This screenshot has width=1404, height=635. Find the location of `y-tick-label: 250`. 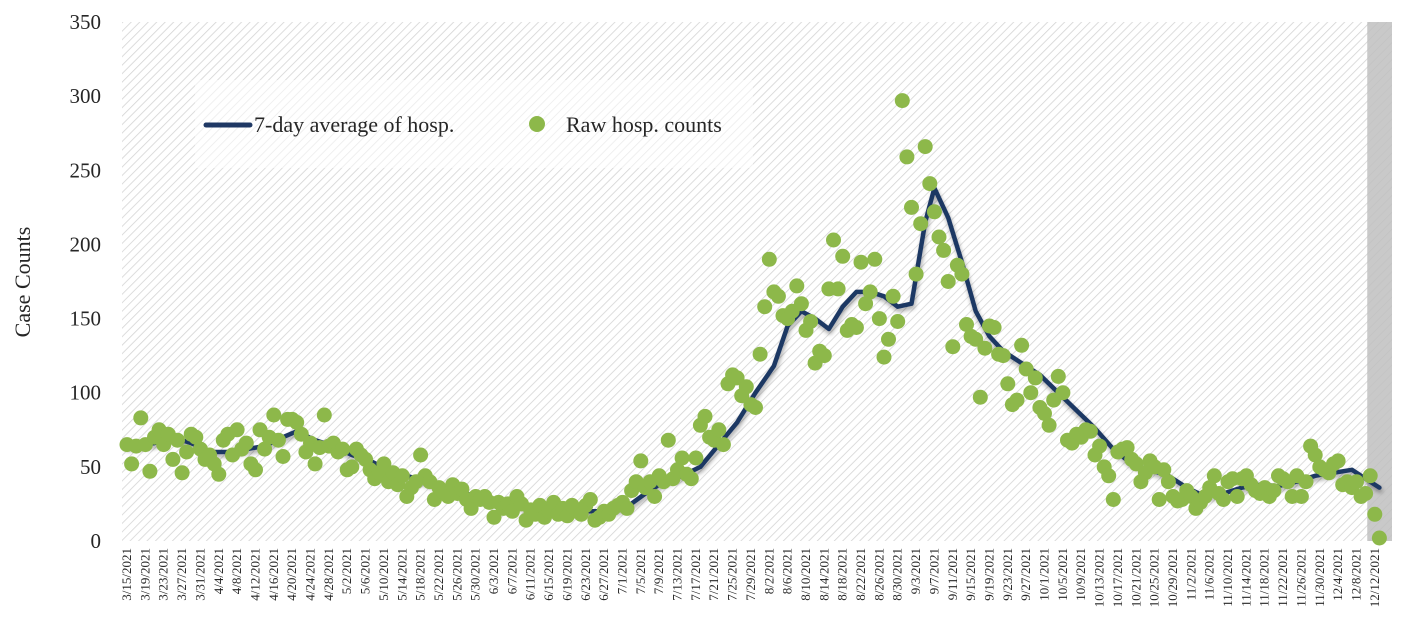

y-tick-label: 250 is located at coordinates (86, 170).